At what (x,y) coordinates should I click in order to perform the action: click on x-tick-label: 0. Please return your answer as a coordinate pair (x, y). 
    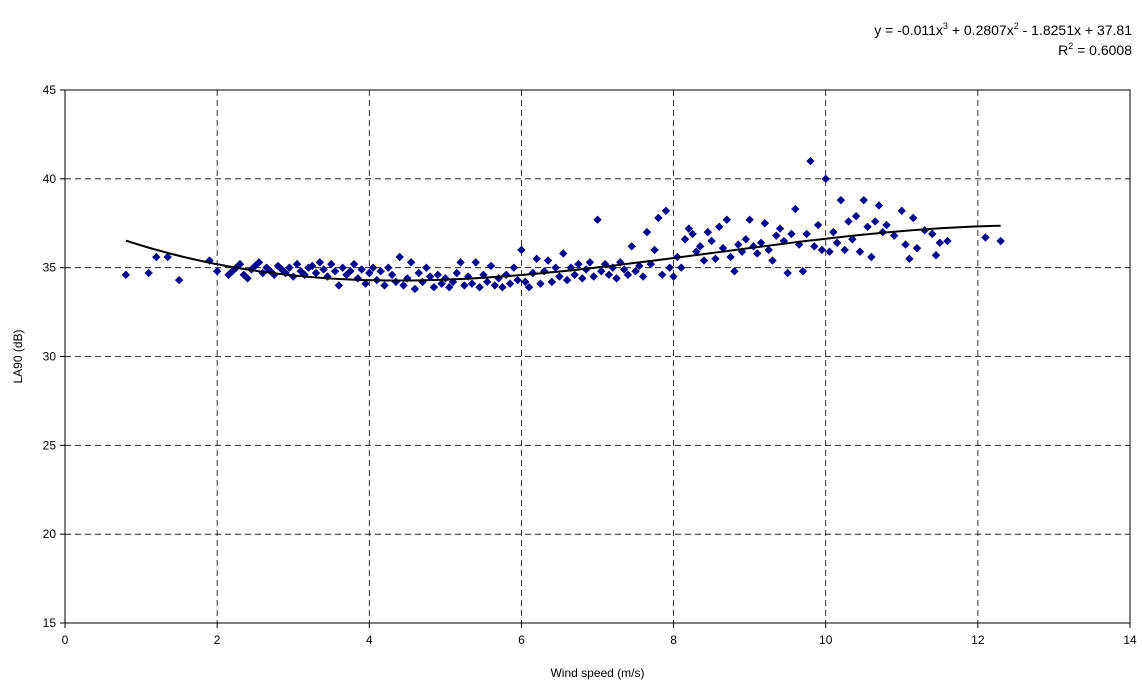
    Looking at the image, I should click on (65, 640).